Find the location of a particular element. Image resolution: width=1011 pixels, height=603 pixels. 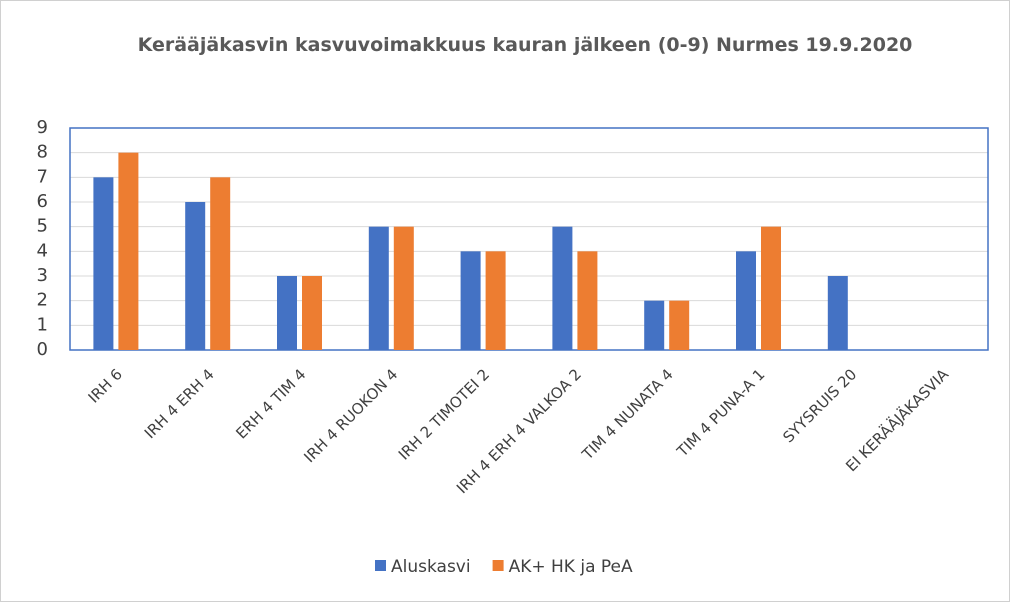

y-tick-label: 9 is located at coordinates (42, 127).